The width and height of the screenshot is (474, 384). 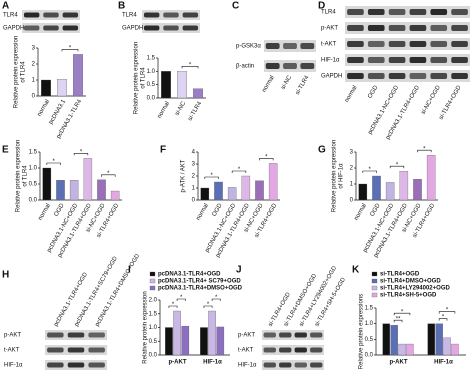 What do you see at coordinates (369, 356) in the screenshot?
I see `y-tick-label: 0.0` at bounding box center [369, 356].